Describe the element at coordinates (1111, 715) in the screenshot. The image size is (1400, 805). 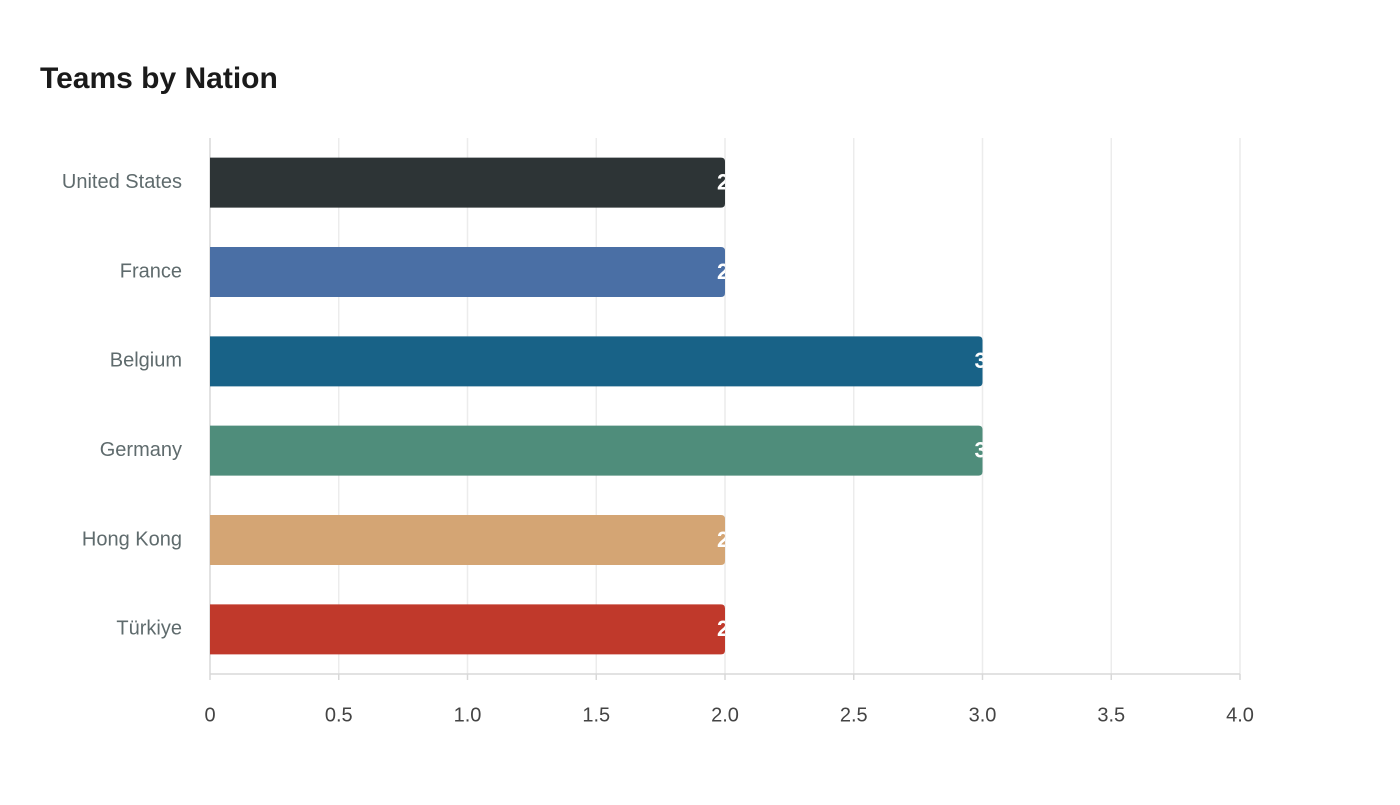
I see `x-tick-label: 3.5` at that location.